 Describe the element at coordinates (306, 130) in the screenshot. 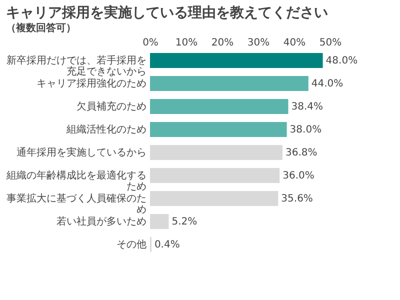

I see `data-label: 38.0%` at that location.